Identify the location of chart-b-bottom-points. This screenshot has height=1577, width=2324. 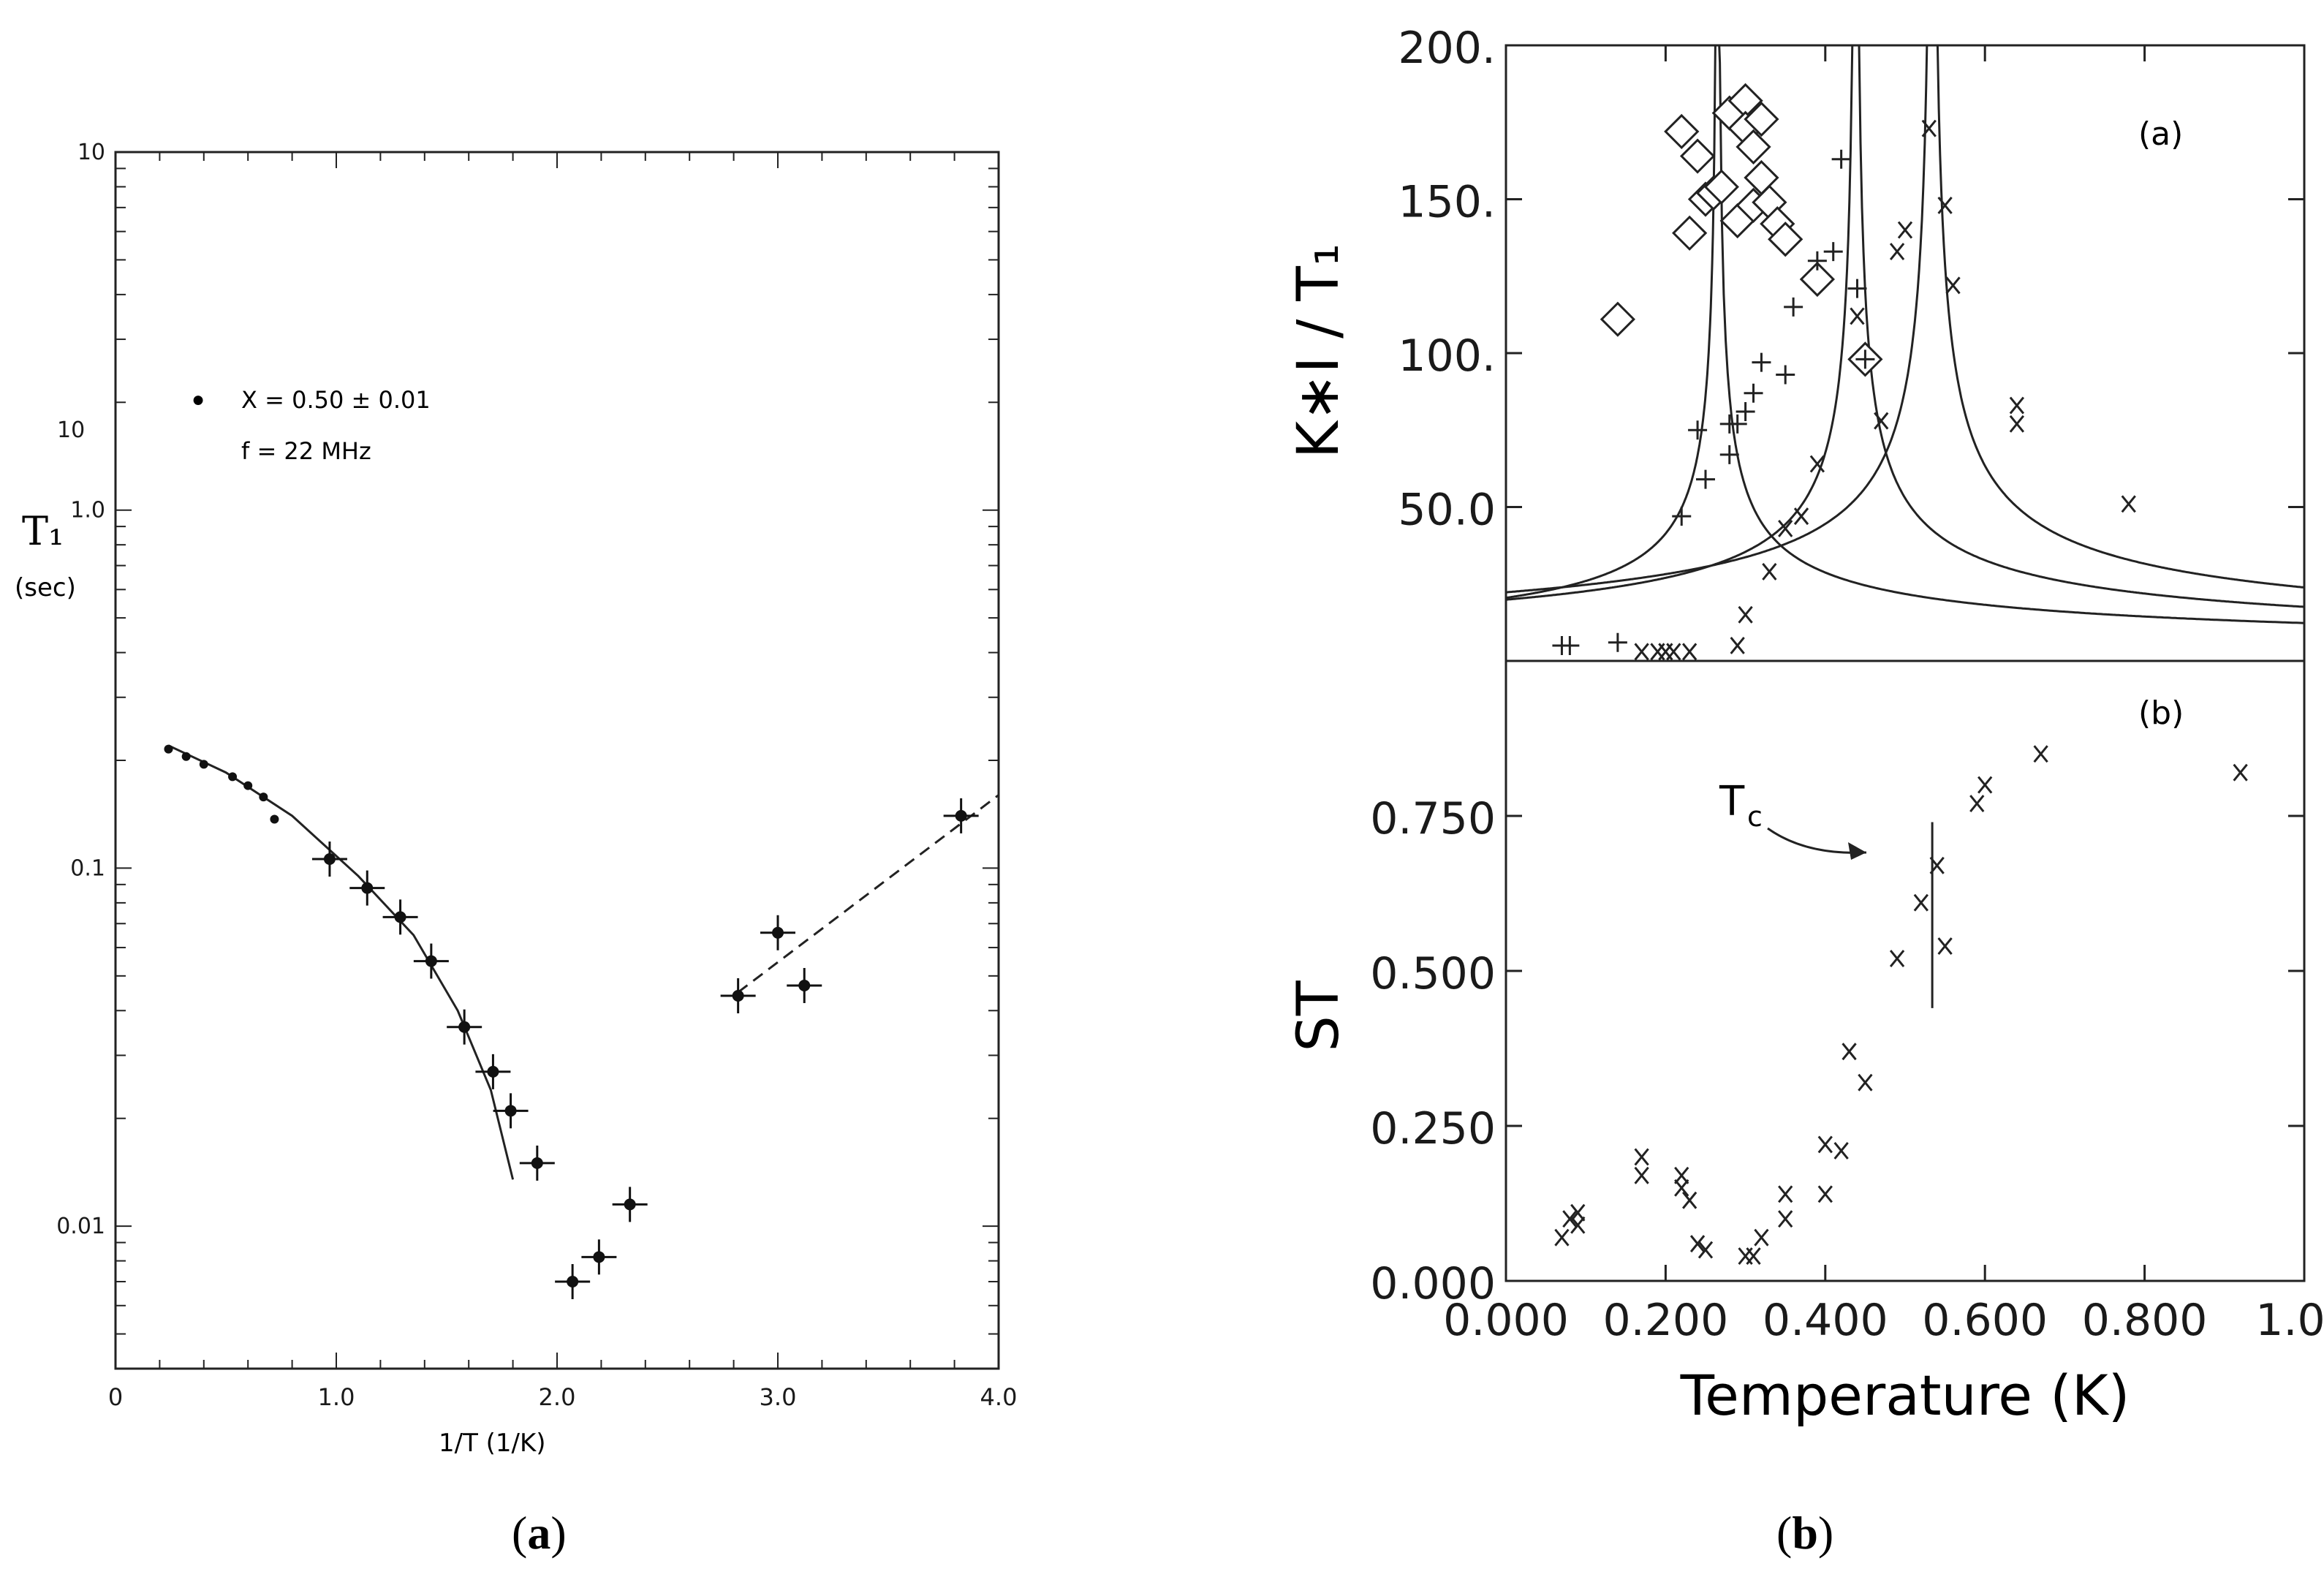
(1901, 1006).